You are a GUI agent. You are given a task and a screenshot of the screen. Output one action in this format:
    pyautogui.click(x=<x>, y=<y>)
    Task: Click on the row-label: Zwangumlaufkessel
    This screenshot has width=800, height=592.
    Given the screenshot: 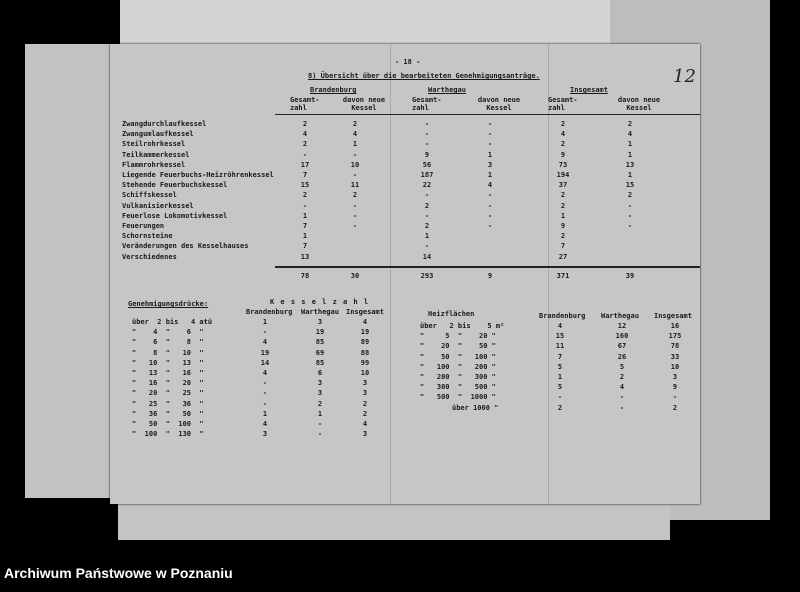 What is the action you would take?
    pyautogui.click(x=158, y=134)
    